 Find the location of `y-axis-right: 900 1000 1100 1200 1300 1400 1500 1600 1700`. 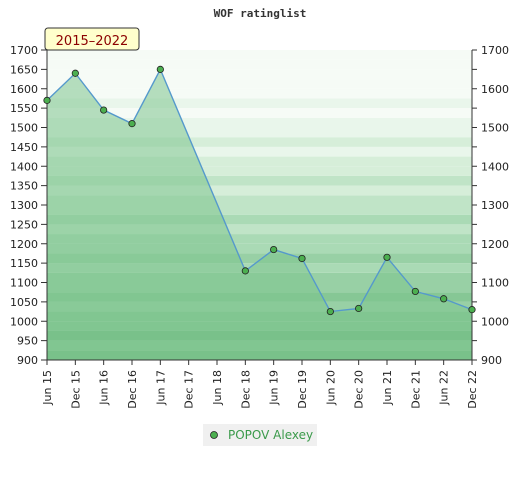

y-axis-right: 900 1000 1100 1200 1300 1400 1500 1600 1700 is located at coordinates (490, 205).